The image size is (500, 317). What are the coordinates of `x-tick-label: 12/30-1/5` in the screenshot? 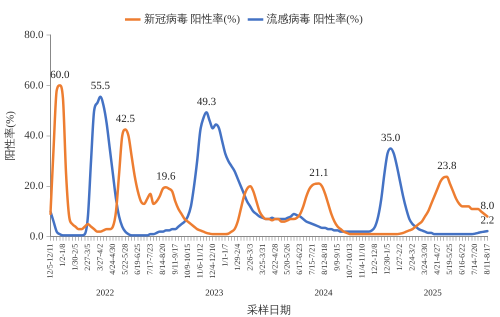 It's located at (387, 259).